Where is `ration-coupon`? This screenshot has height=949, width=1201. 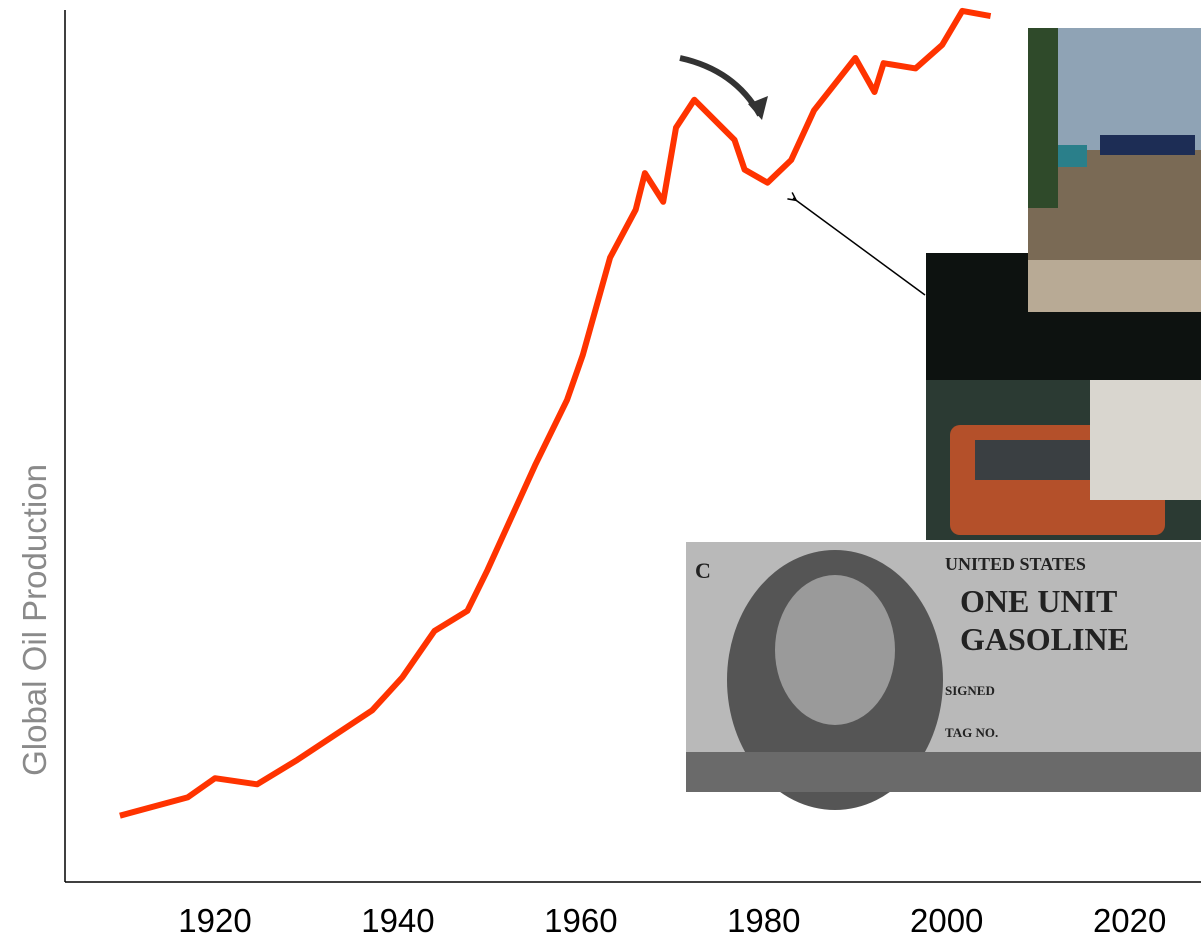 ration-coupon is located at coordinates (943, 676).